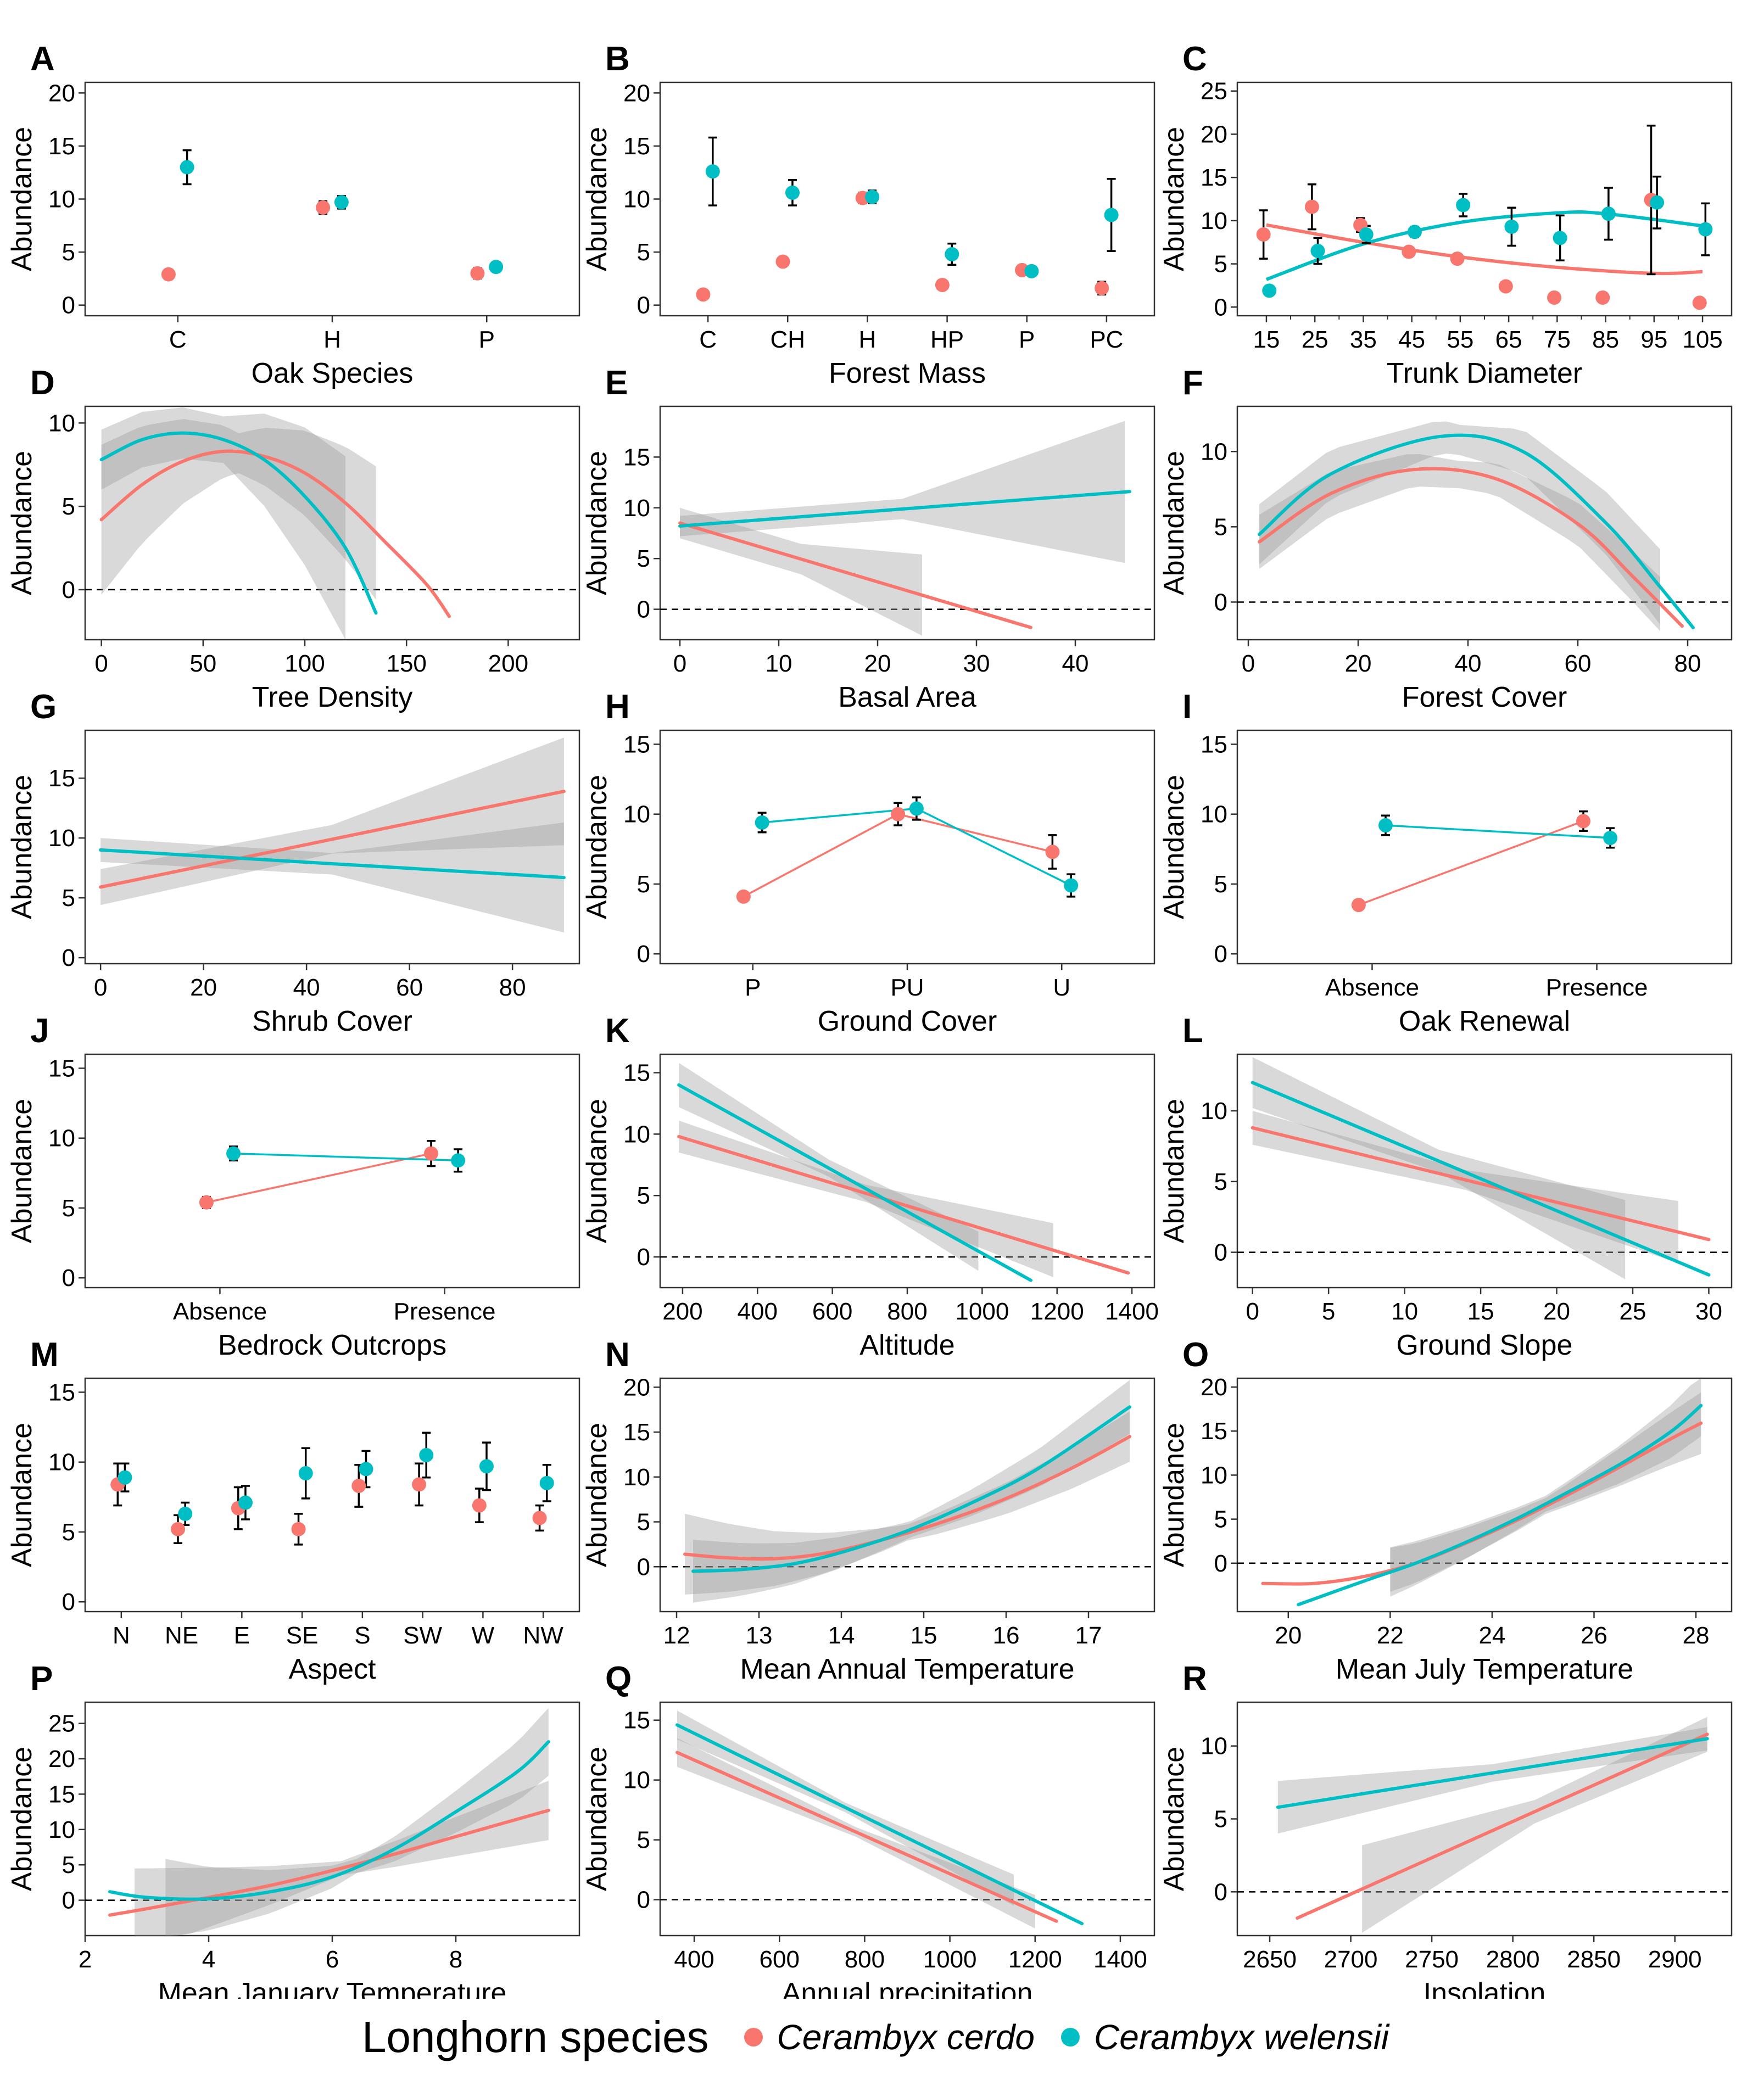  I want to click on panel-a: 0 5 10 15 20 C H P Oak Species Abundance A, so click(293, 214).